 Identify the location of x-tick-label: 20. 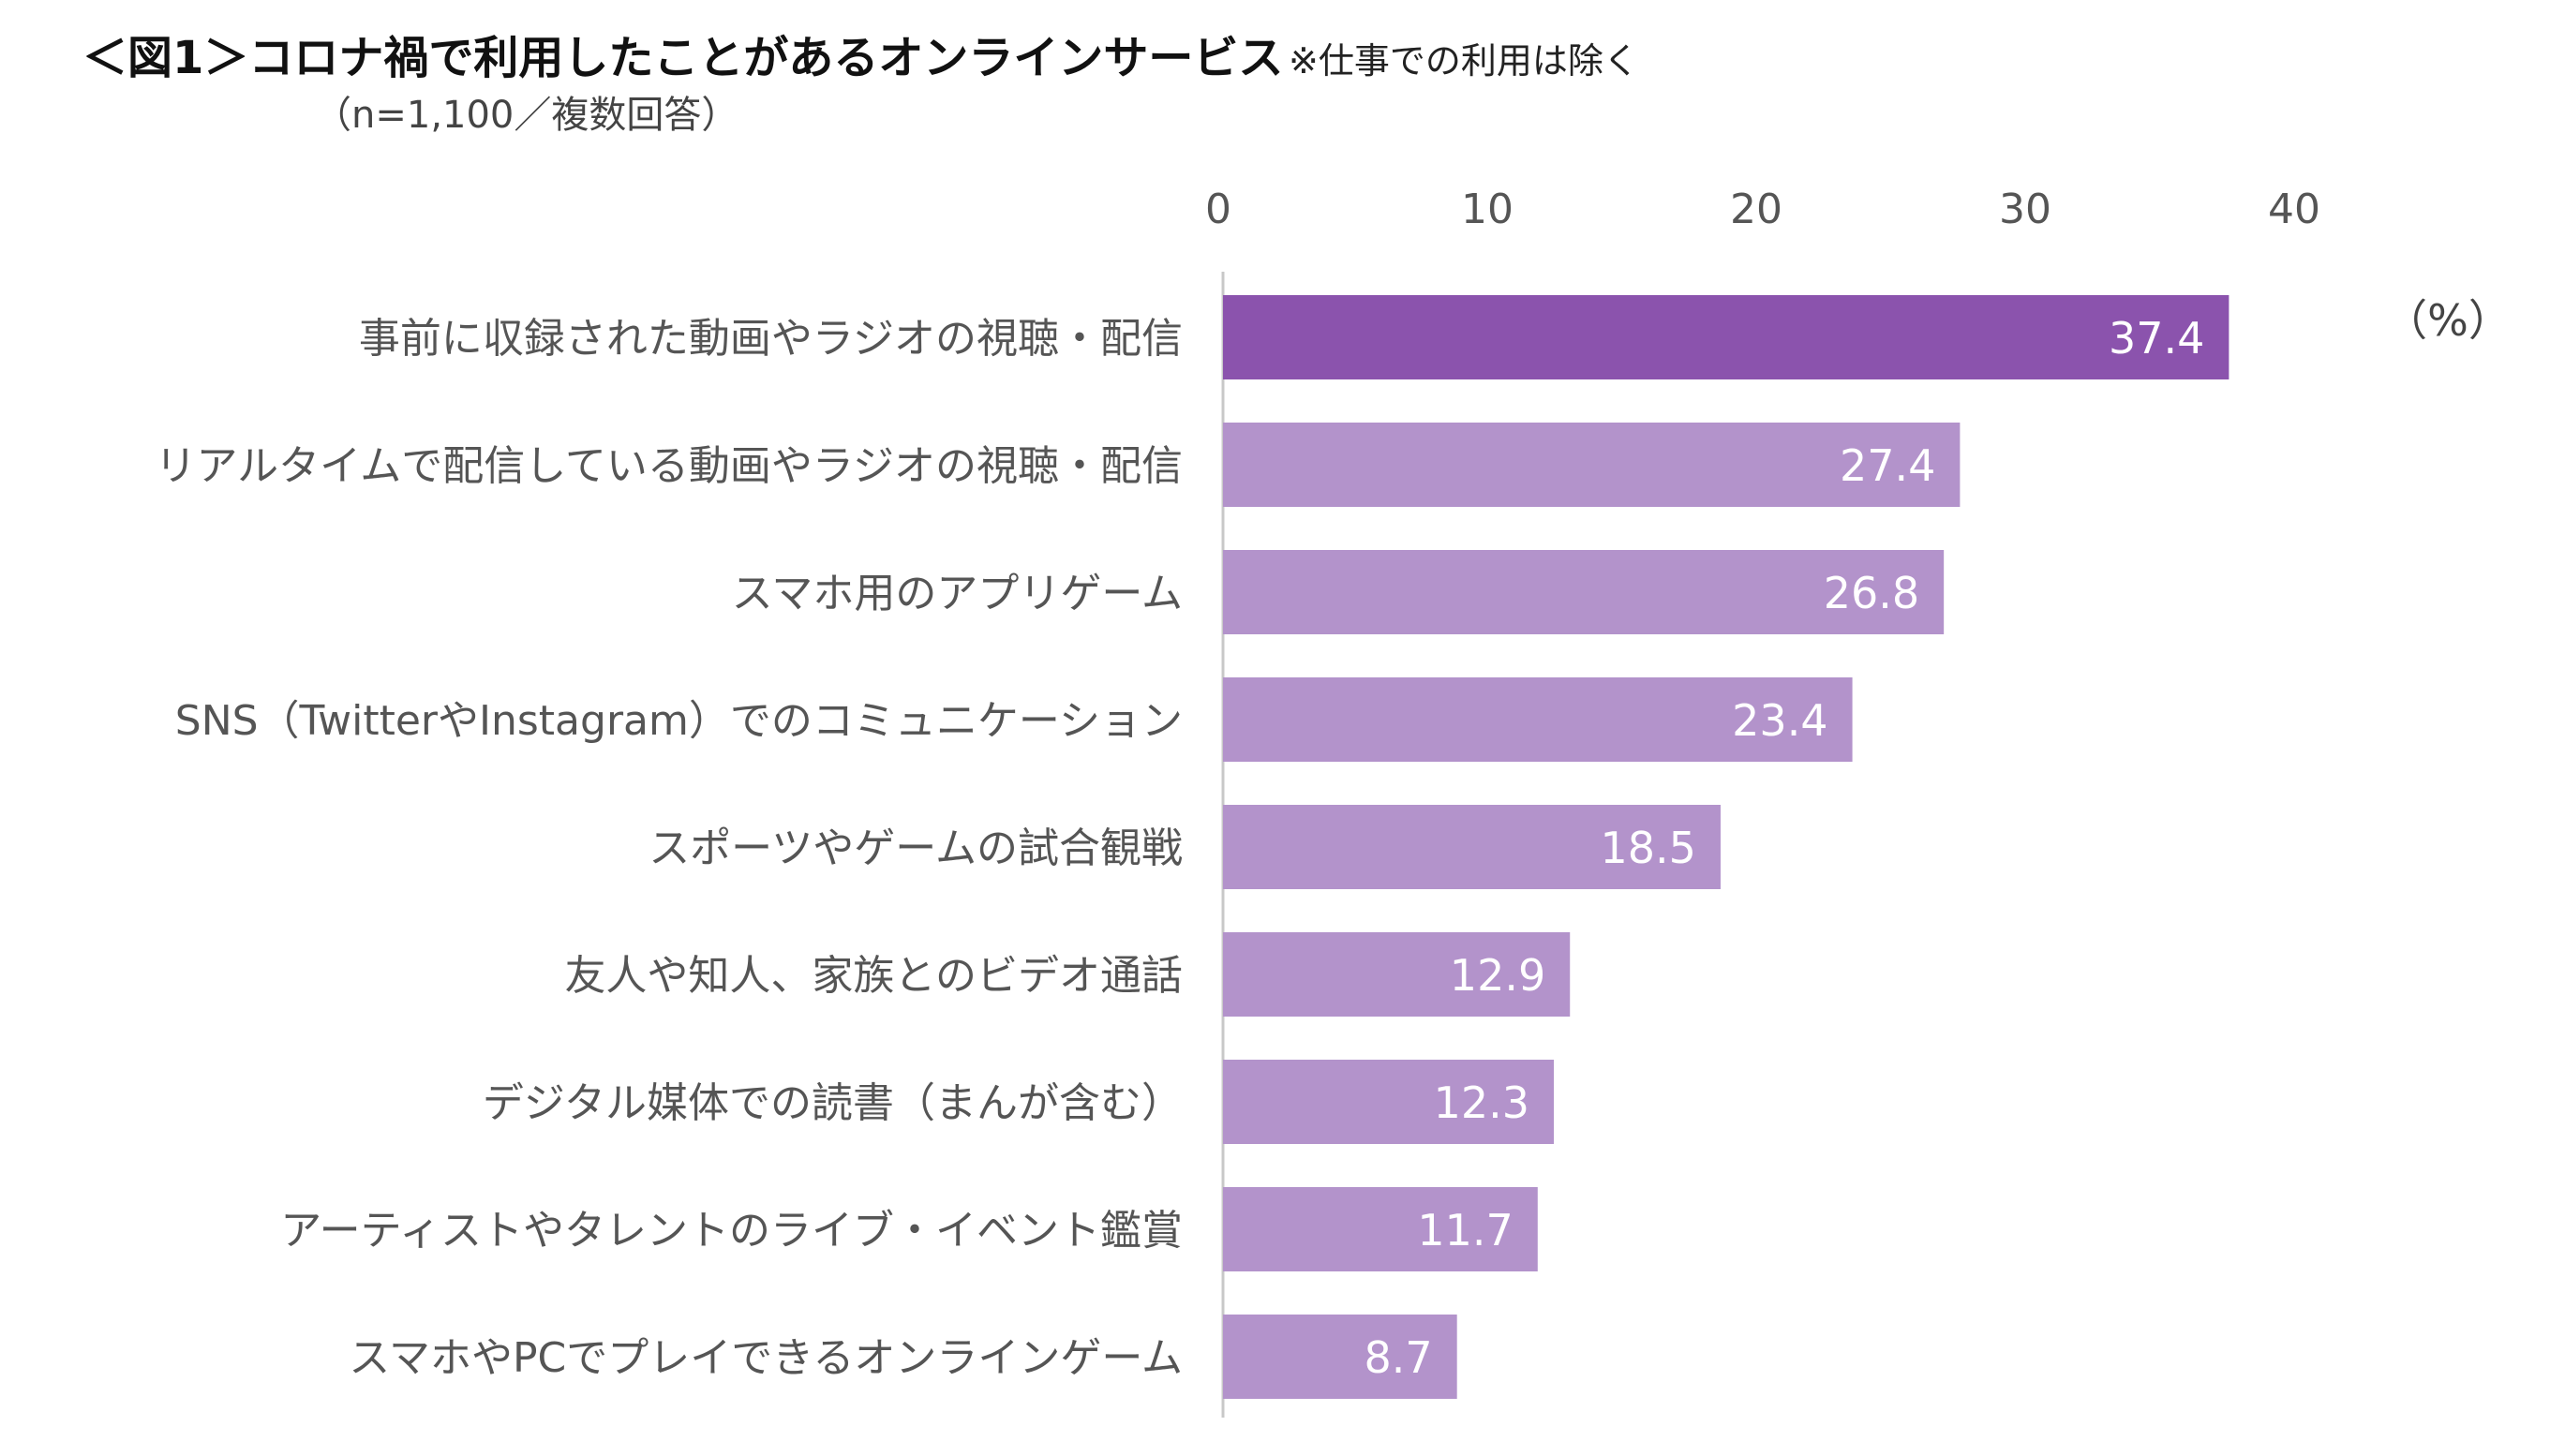
(1756, 209).